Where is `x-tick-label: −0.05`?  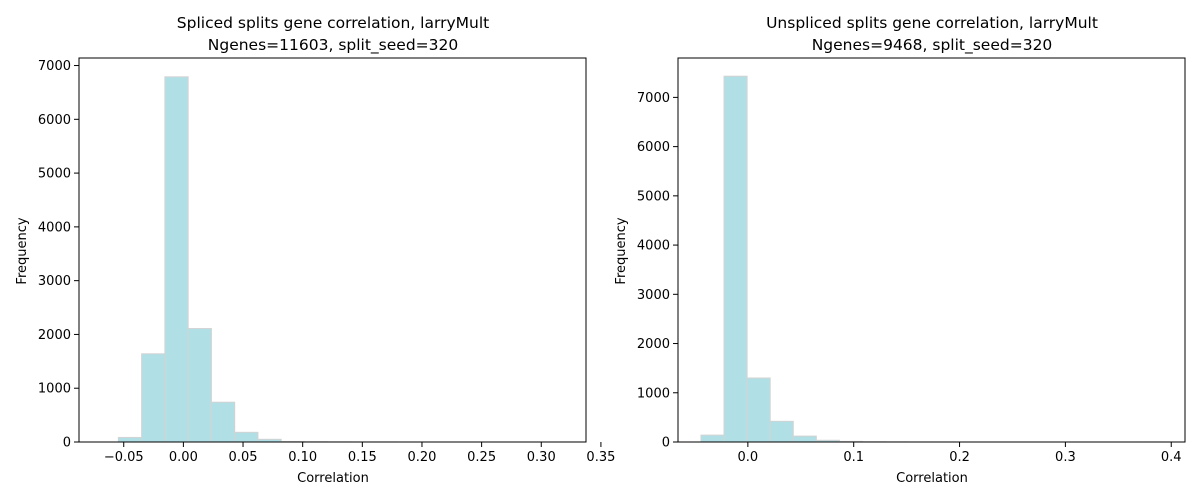 x-tick-label: −0.05 is located at coordinates (124, 457).